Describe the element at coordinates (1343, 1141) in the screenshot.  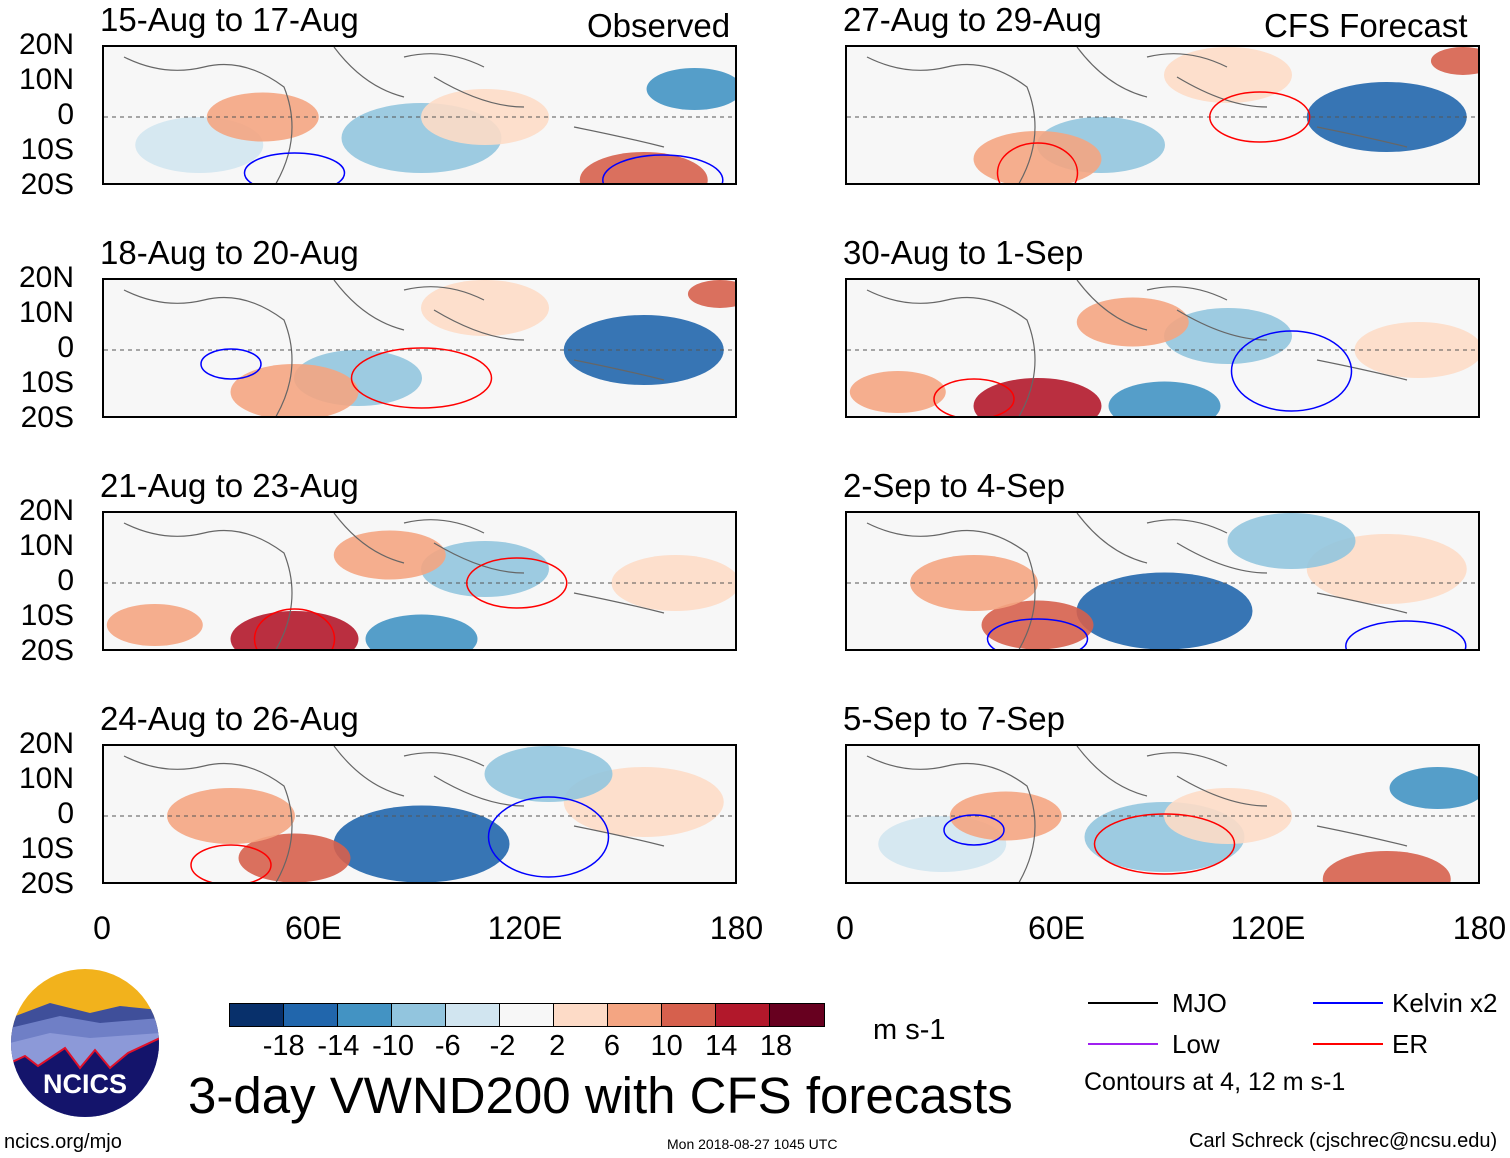
I see `footer-author: Carl Schreck (cjschrec@ncsu.edu)` at that location.